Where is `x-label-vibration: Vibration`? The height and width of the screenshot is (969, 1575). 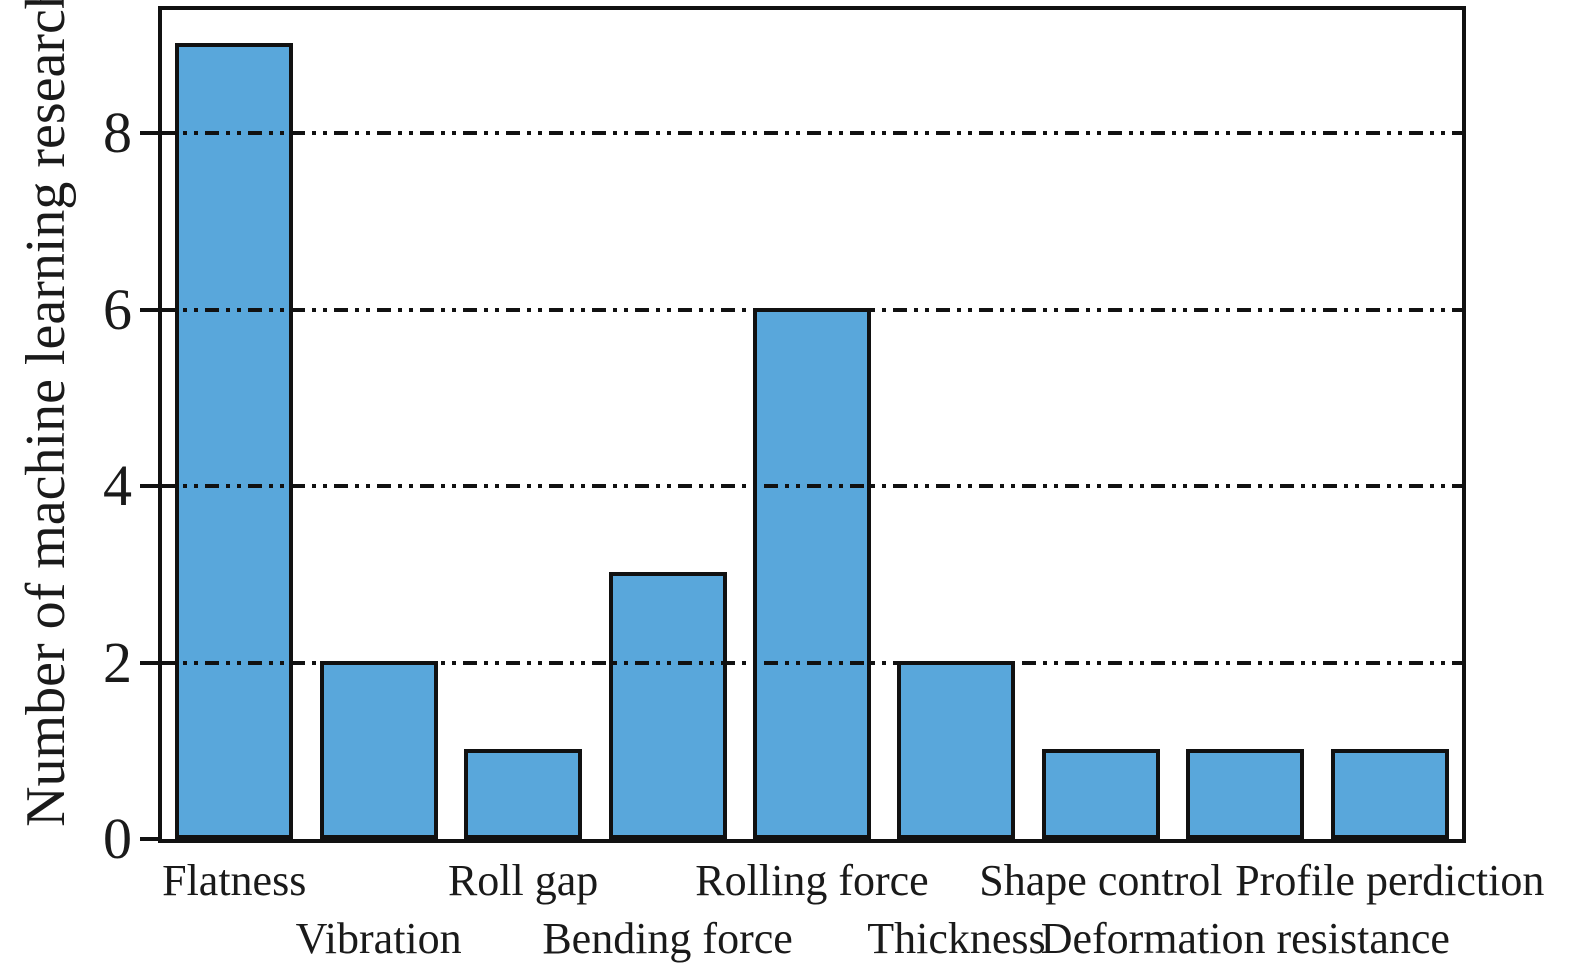 x-label-vibration: Vibration is located at coordinates (378, 938).